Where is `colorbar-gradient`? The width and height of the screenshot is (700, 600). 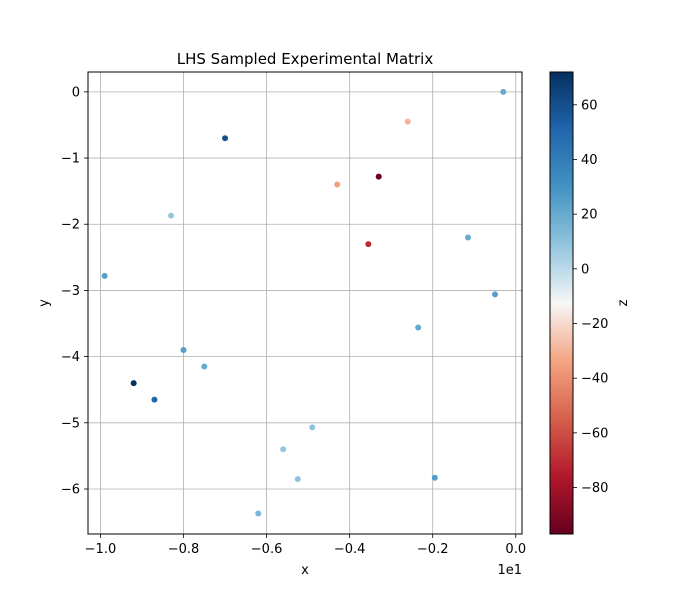 colorbar-gradient is located at coordinates (561, 303).